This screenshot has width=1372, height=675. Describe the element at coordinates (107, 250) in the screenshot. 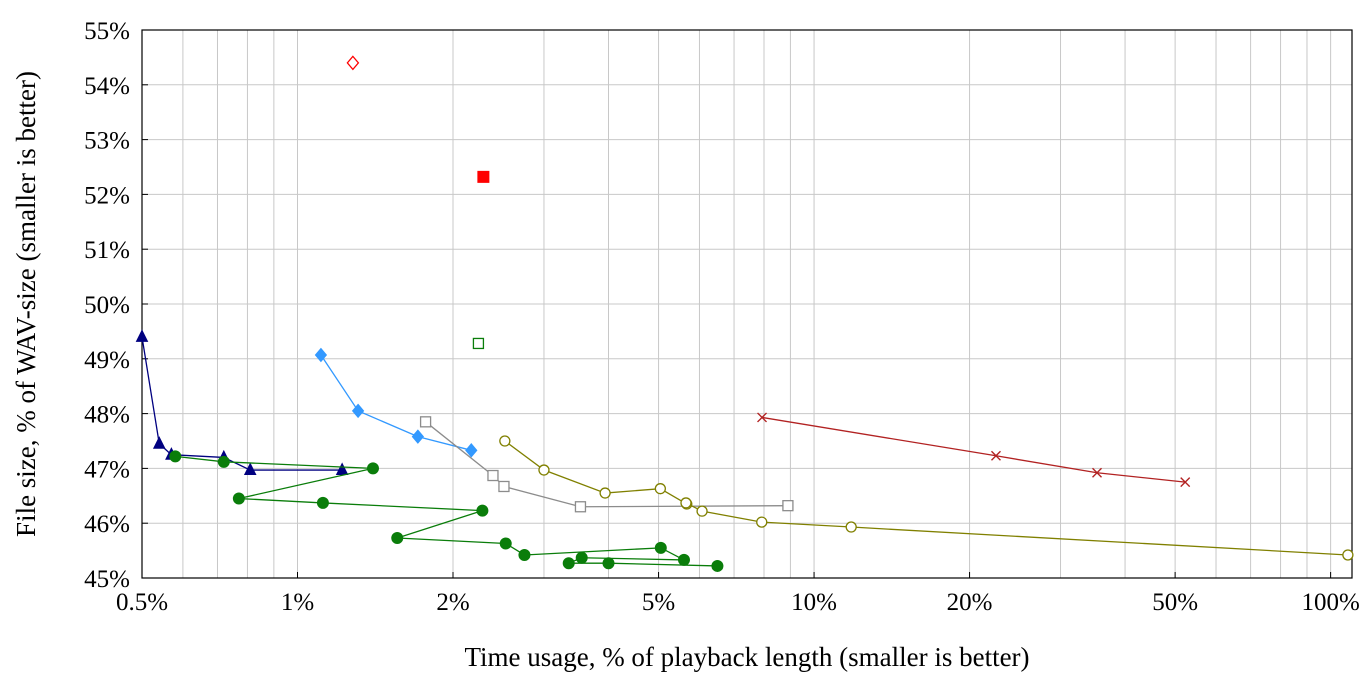

I see `y-tick-label: 51%` at that location.